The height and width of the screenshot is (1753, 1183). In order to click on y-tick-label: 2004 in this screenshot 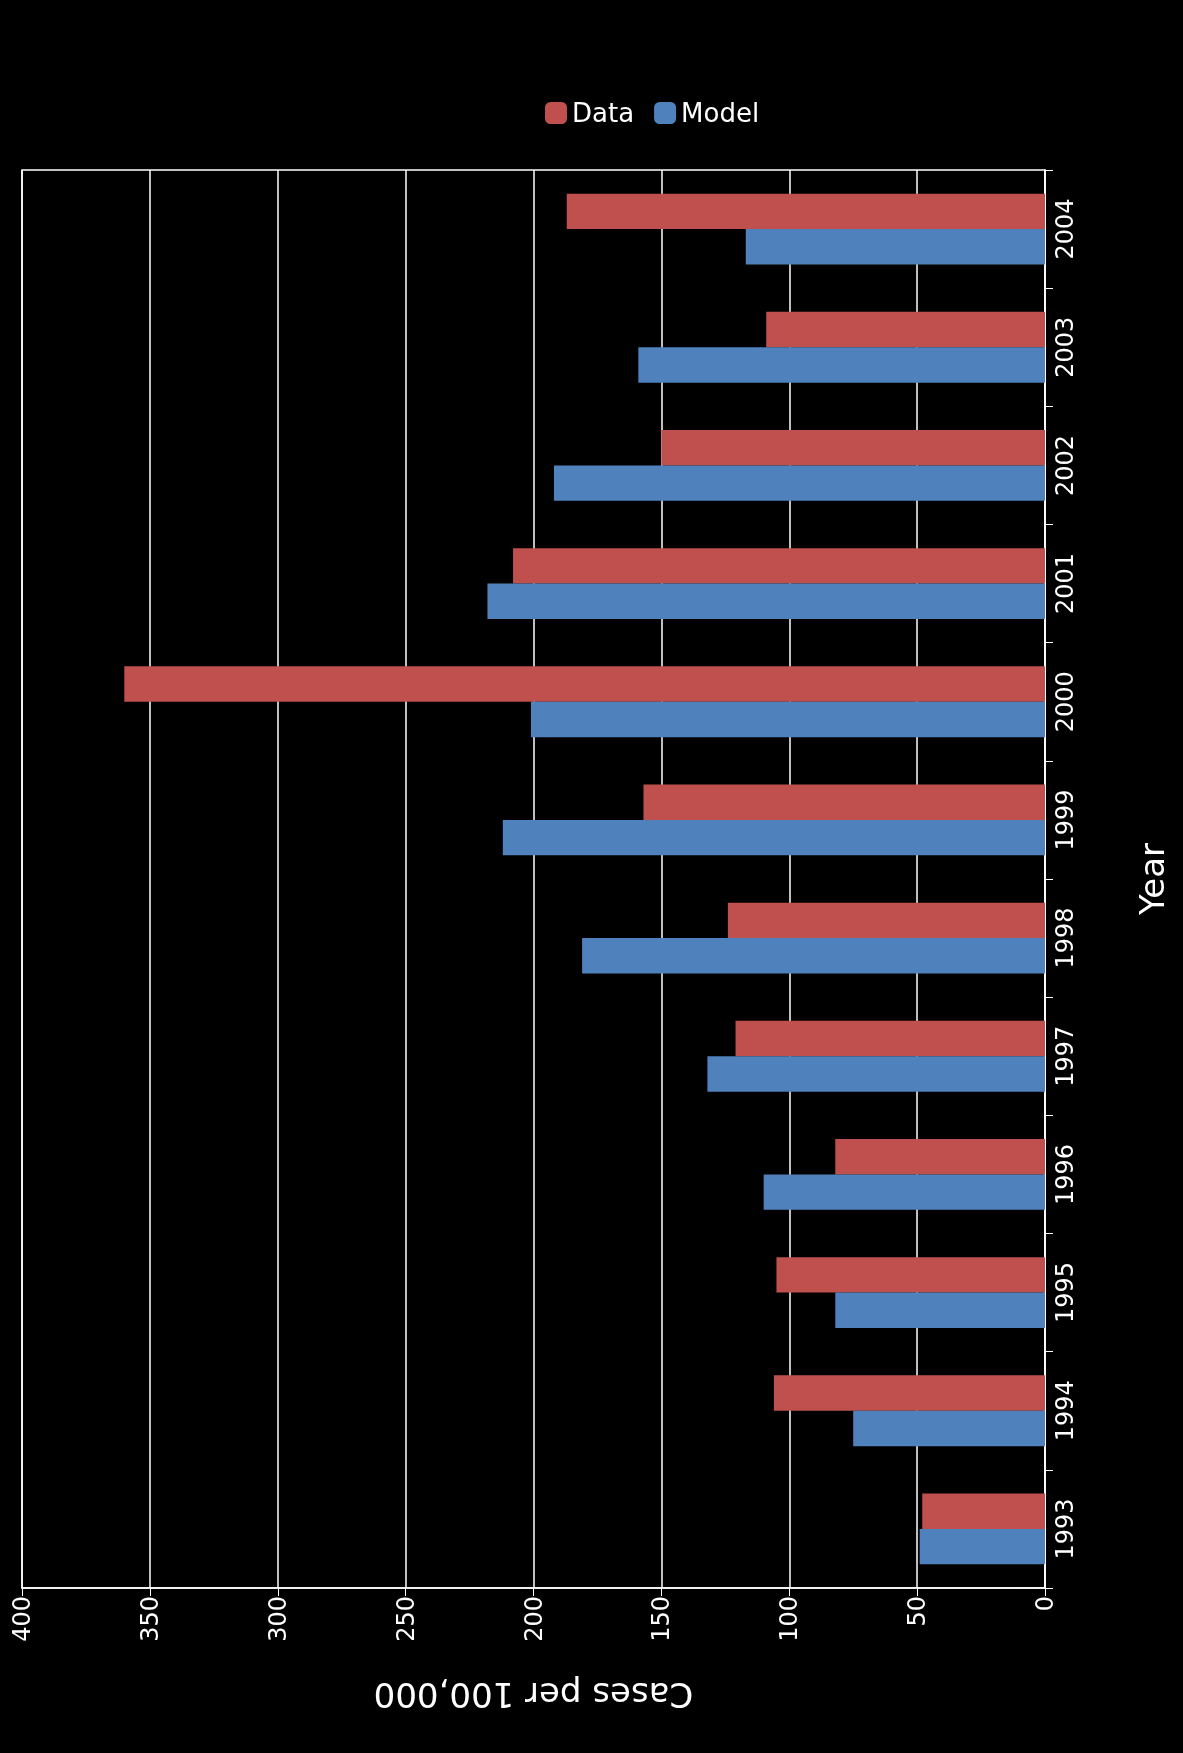, I will do `click(1065, 229)`.